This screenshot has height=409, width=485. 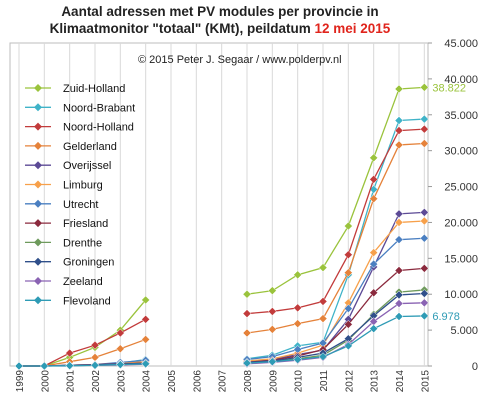 I want to click on y-tick-label: 45.000, so click(x=461, y=44).